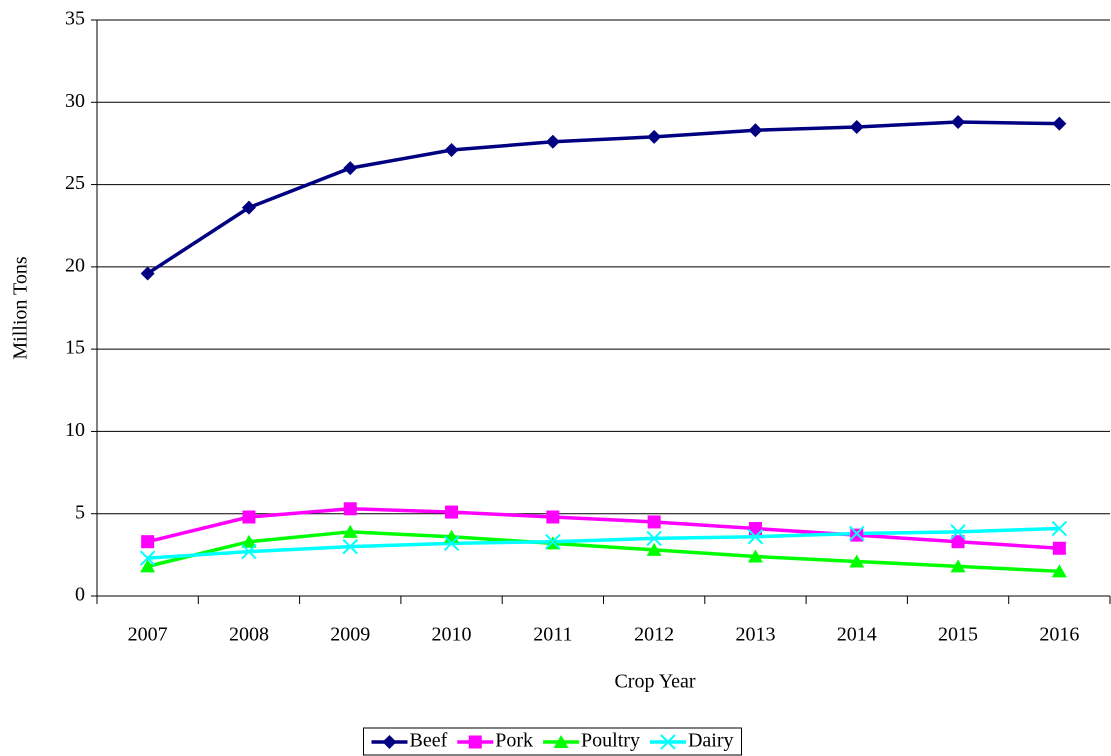 The width and height of the screenshot is (1111, 756). Describe the element at coordinates (711, 741) in the screenshot. I see `legend-label: Dairy` at that location.